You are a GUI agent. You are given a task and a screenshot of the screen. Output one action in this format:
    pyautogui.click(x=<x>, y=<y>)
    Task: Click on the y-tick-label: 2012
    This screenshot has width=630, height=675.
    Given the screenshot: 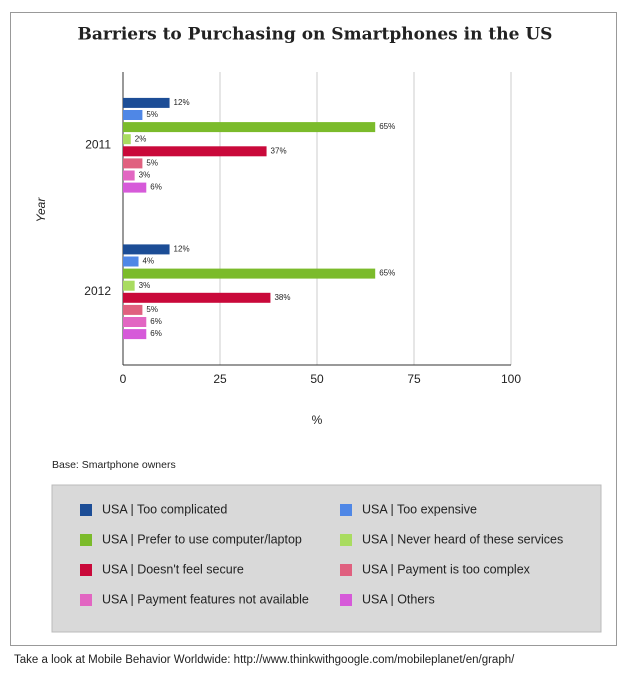 What is the action you would take?
    pyautogui.click(x=97, y=291)
    